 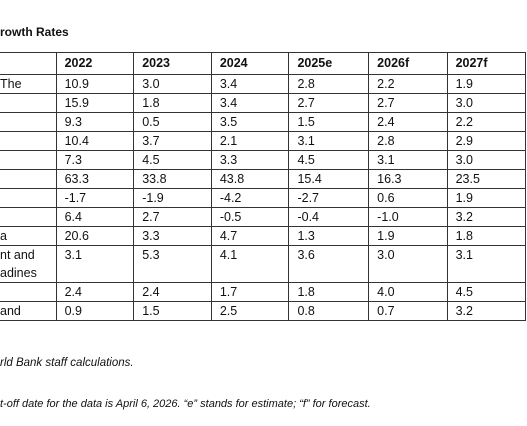 What do you see at coordinates (250, 198) in the screenshot?
I see `value-cell: -4.2` at bounding box center [250, 198].